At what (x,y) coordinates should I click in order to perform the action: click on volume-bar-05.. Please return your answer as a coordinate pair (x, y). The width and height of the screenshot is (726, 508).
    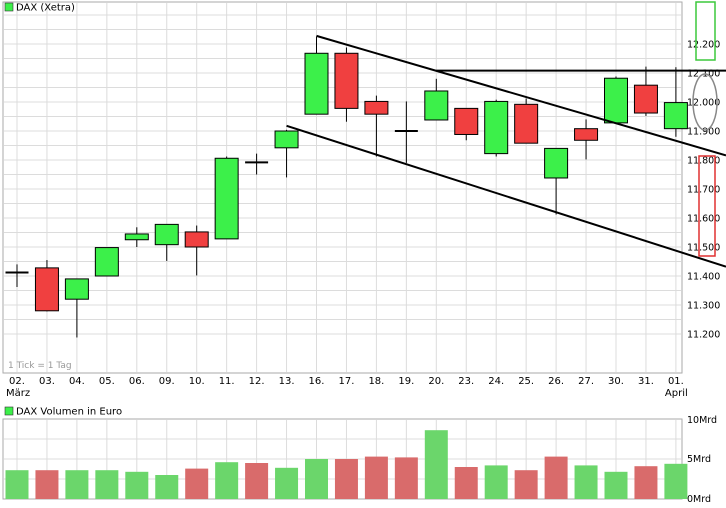
    Looking at the image, I should click on (107, 484).